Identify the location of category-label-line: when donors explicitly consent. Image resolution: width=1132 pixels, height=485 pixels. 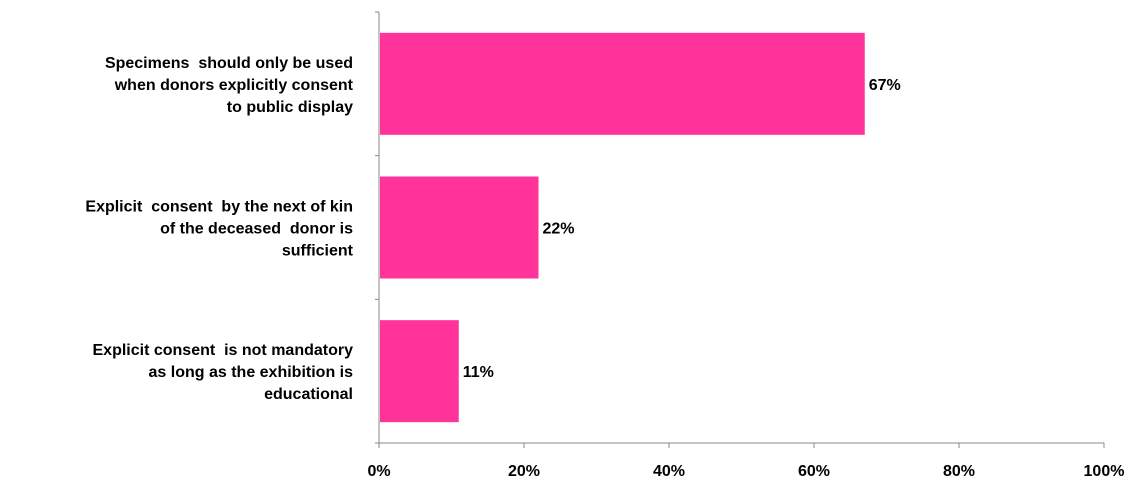
(234, 85).